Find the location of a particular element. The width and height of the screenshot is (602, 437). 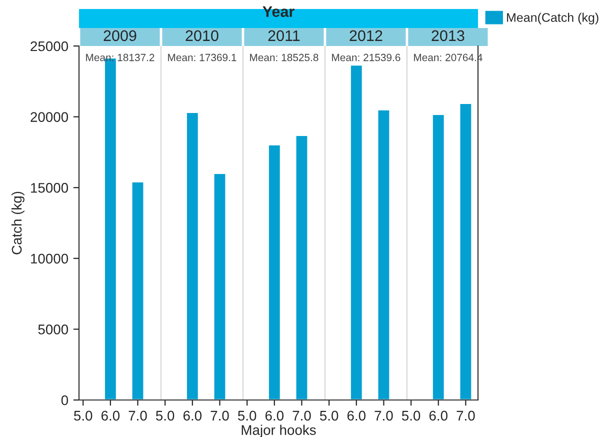

y-axis-title: Catch (kg) is located at coordinates (17, 223).